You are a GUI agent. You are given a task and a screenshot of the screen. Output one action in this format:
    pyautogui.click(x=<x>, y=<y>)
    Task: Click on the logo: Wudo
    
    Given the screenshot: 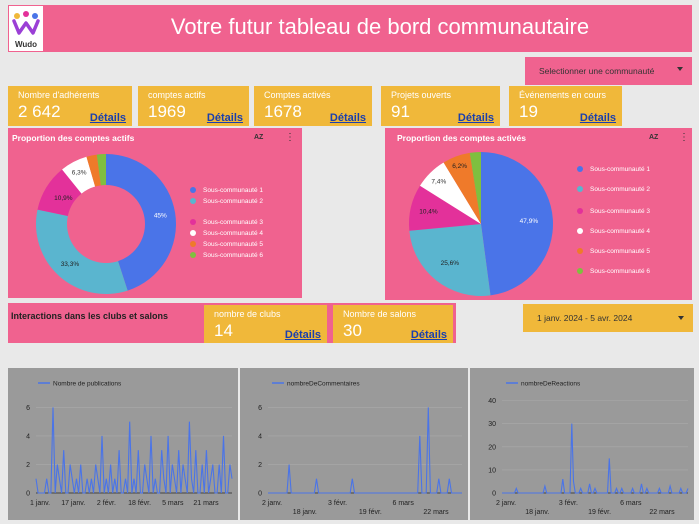 What is the action you would take?
    pyautogui.click(x=26, y=28)
    